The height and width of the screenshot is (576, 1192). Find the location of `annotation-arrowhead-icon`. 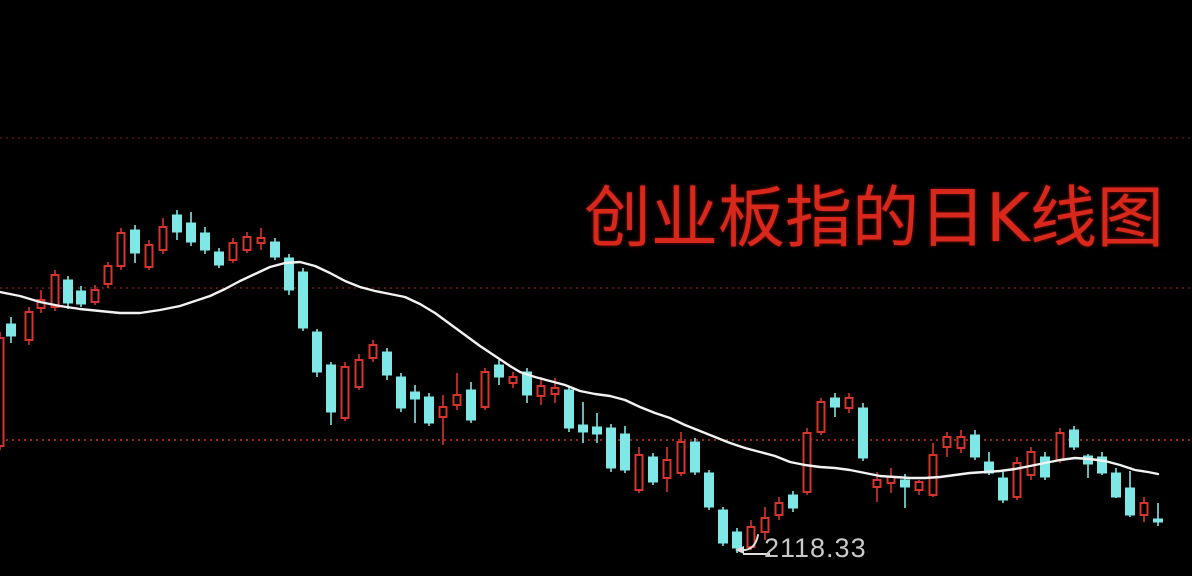

annotation-arrowhead-icon is located at coordinates (739, 550).